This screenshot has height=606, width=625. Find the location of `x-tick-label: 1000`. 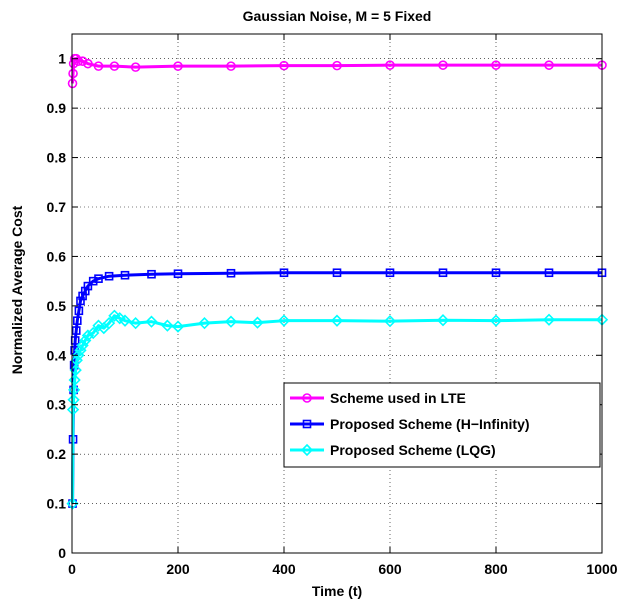

x-tick-label: 1000 is located at coordinates (601, 569).